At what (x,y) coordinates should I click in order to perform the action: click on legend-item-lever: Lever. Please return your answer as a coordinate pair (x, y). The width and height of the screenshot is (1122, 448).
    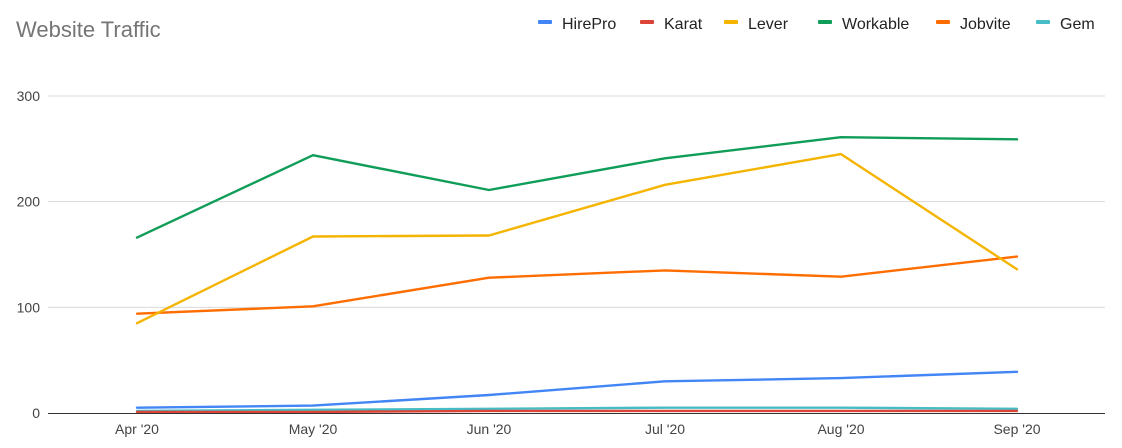
    Looking at the image, I should click on (756, 24).